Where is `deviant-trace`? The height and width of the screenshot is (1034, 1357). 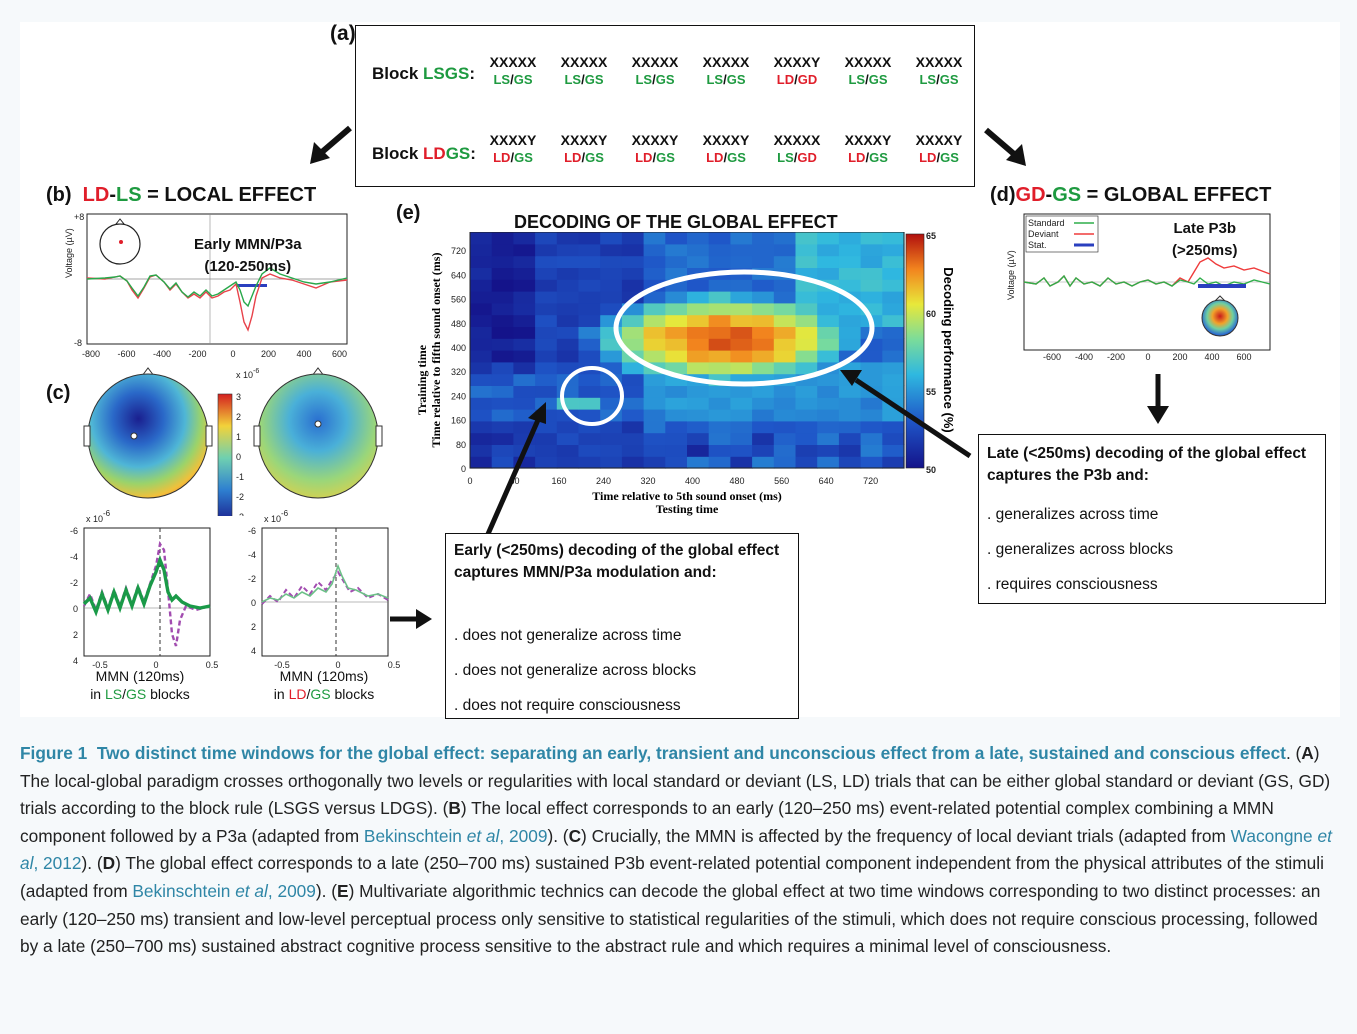 deviant-trace is located at coordinates (217, 302).